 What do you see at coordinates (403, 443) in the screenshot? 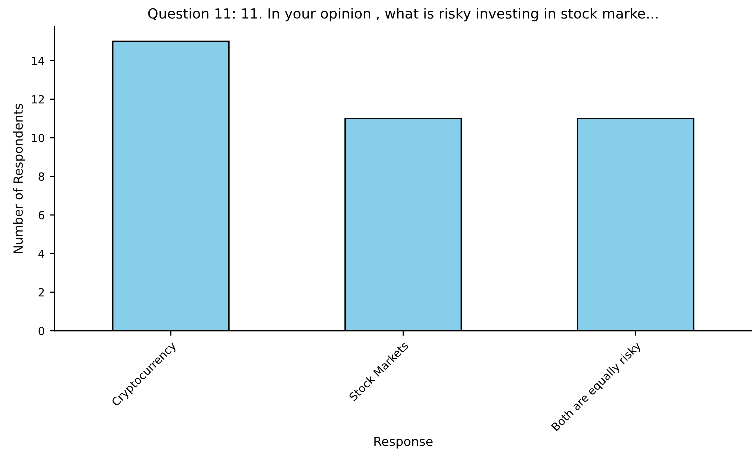
I see `x-axis-title: Response` at bounding box center [403, 443].